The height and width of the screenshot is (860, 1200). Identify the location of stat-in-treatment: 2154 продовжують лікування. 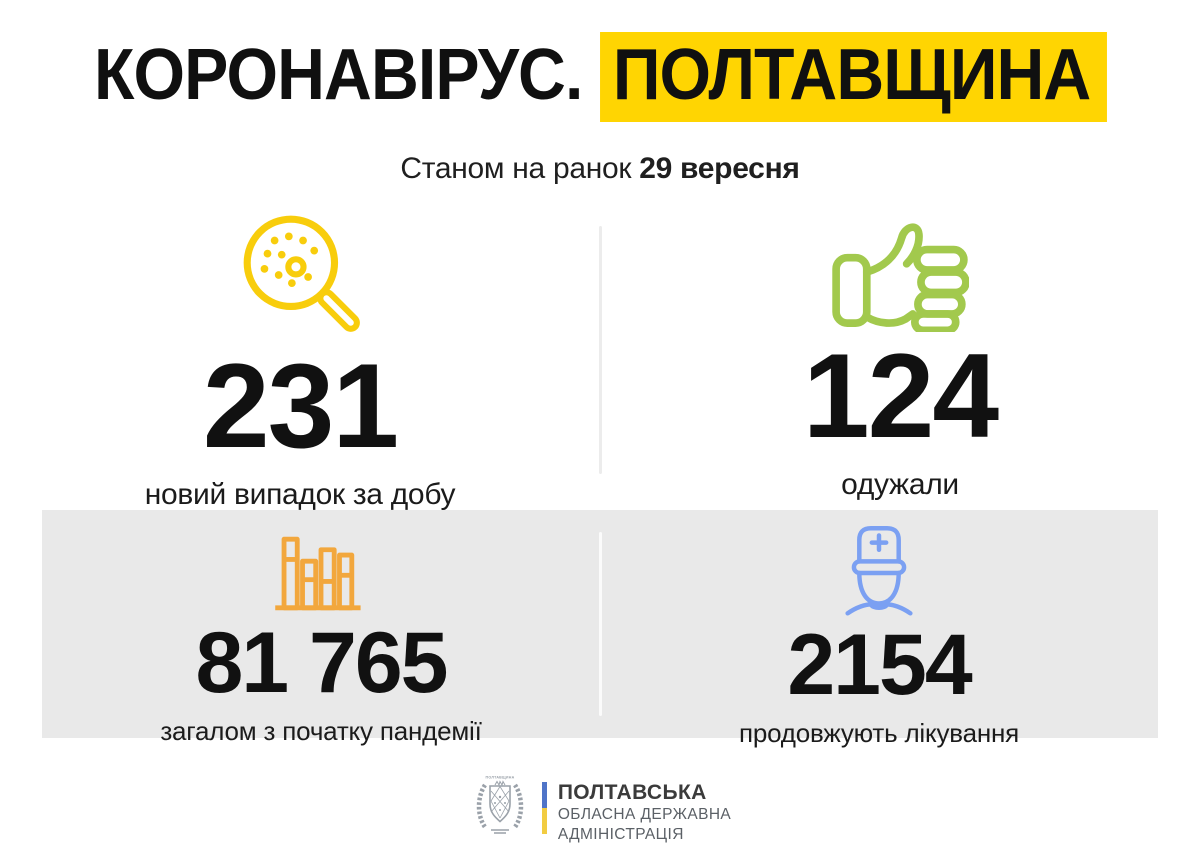
(879, 629).